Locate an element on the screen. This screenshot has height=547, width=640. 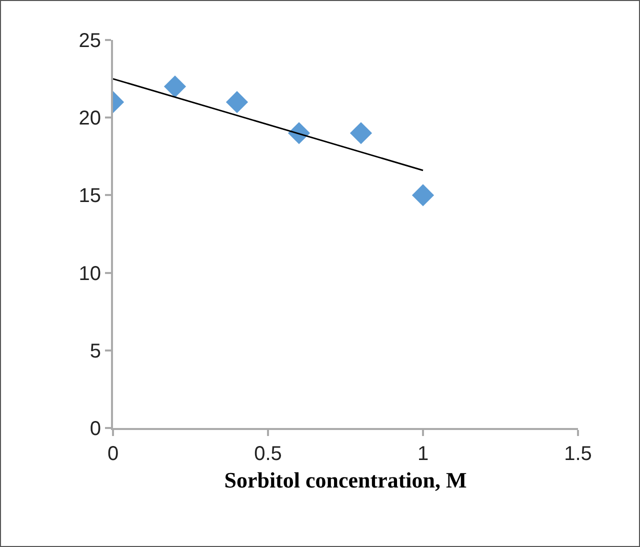
y-tick-label: 5 is located at coordinates (95, 351).